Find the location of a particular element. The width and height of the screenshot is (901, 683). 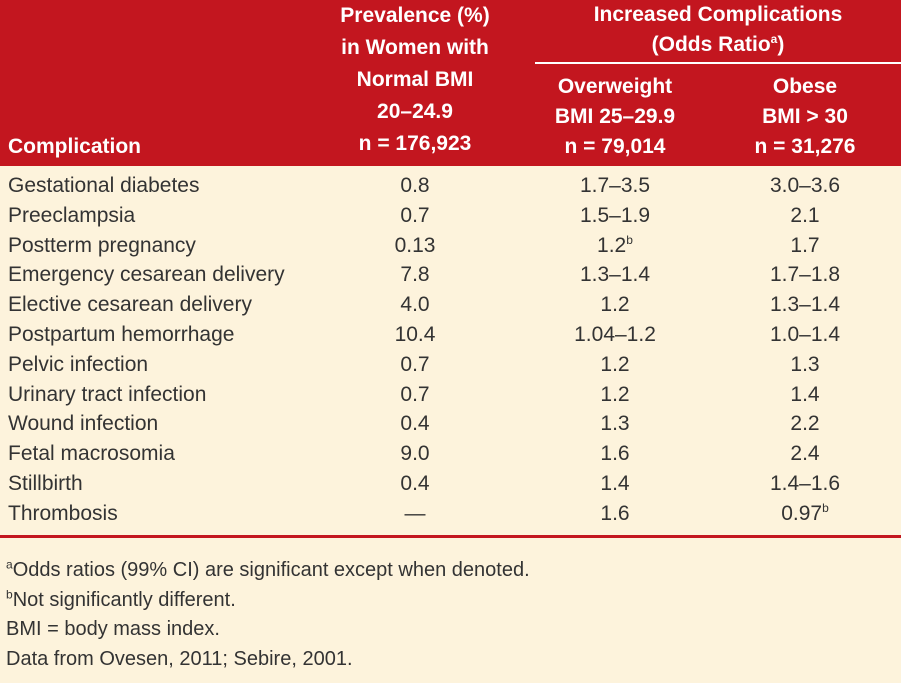

table-row: Urinary tract infection 0.7 1.2 1.4 is located at coordinates (450, 395).